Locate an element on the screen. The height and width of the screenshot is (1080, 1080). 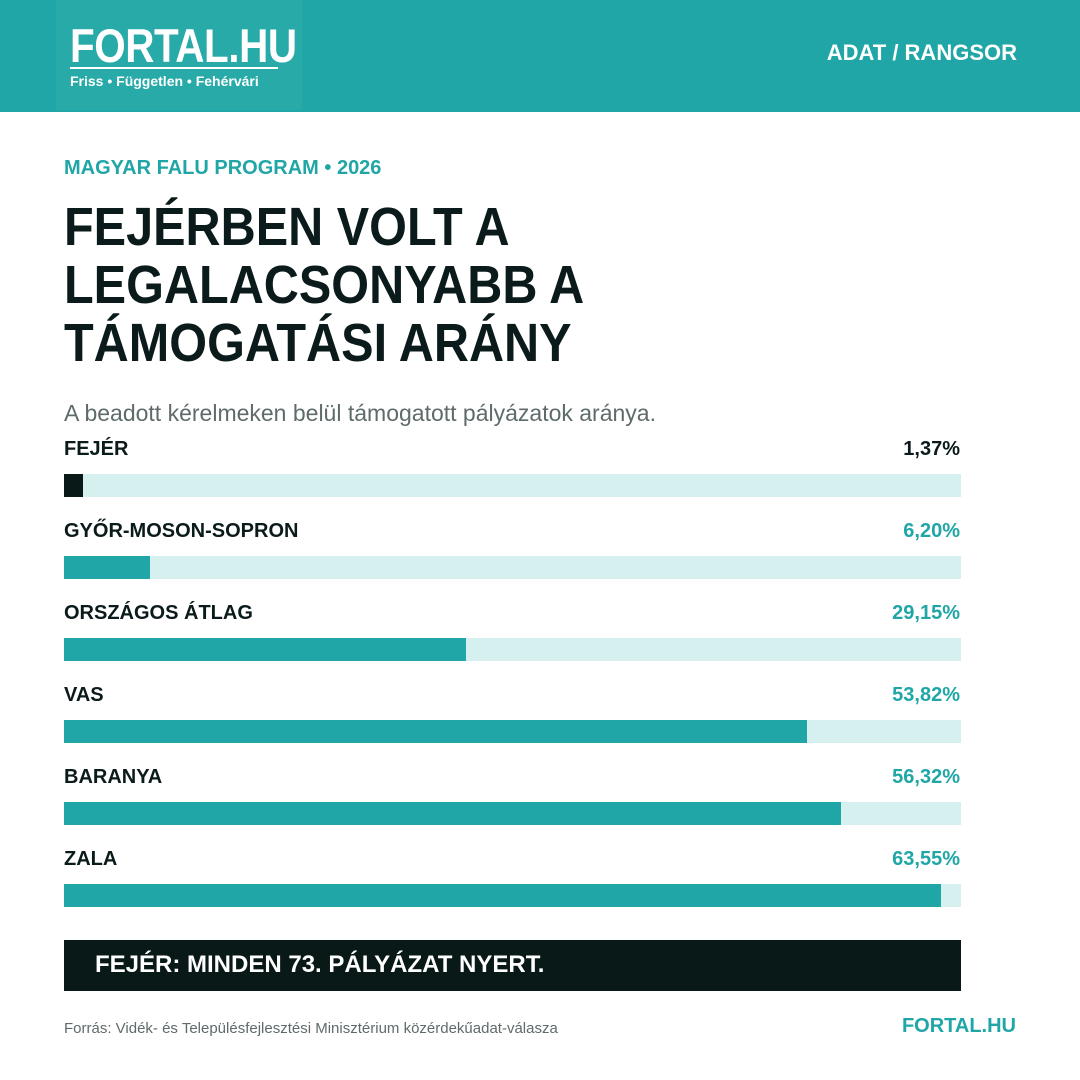
callout-box: FEJÉR: MINDEN 73. PÁLYÁZAT NYERT. is located at coordinates (512, 965).